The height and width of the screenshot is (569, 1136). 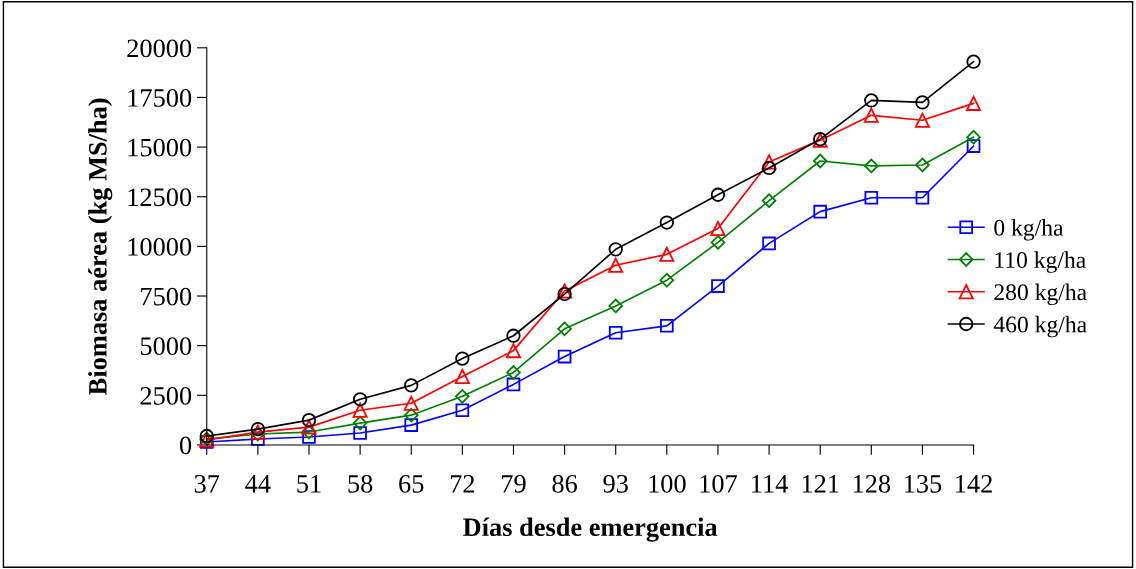 I want to click on x-axis-title: Días desde emergencia, so click(x=590, y=529).